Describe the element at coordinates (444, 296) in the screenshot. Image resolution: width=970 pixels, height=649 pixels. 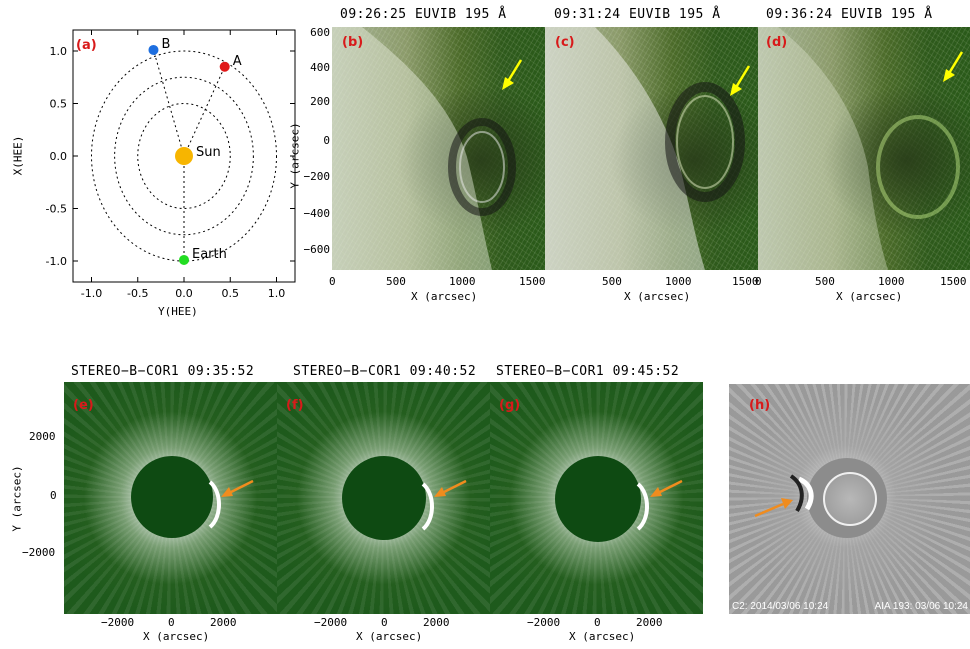
I see `euvi-x-axis-label-b: X (arcsec)` at that location.